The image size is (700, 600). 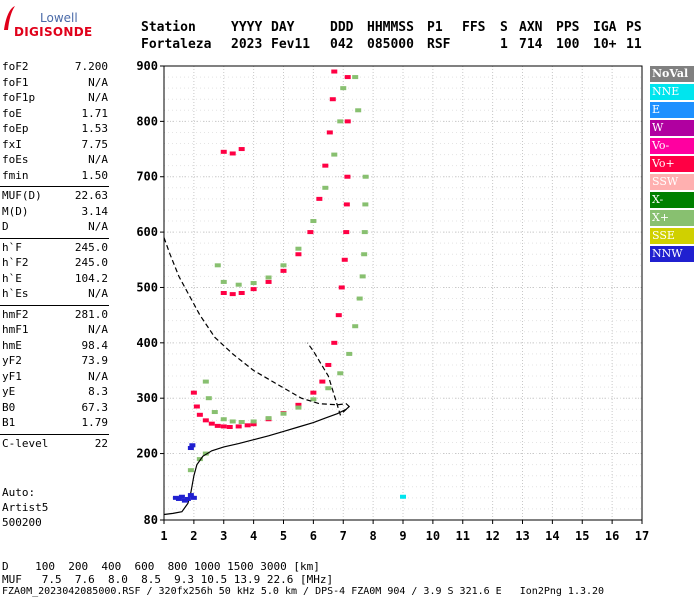 What do you see at coordinates (55, 377) in the screenshot?
I see `param-row: yF1 N/A` at bounding box center [55, 377].